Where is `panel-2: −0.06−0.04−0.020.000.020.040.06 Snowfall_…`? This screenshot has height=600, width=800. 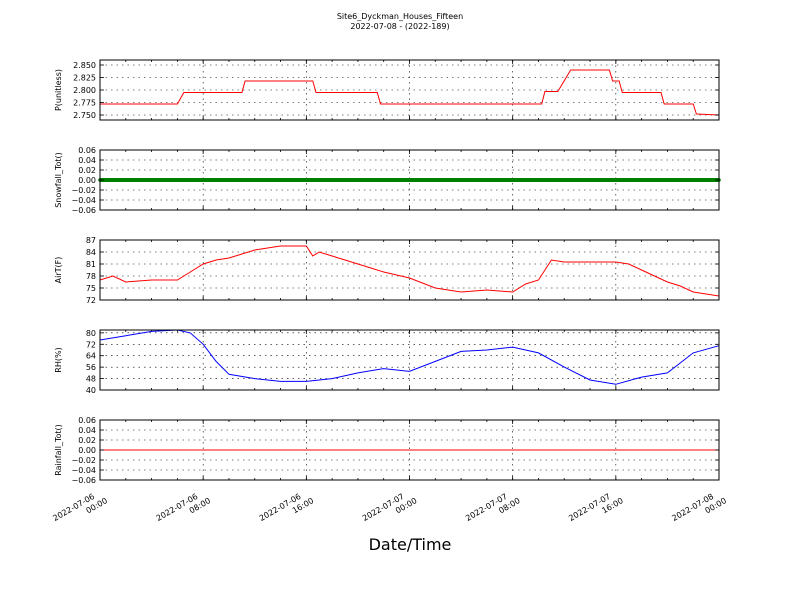
panel-2: −0.06−0.04−0.020.000.020.040.06 Snowfall_… is located at coordinates (387, 180).